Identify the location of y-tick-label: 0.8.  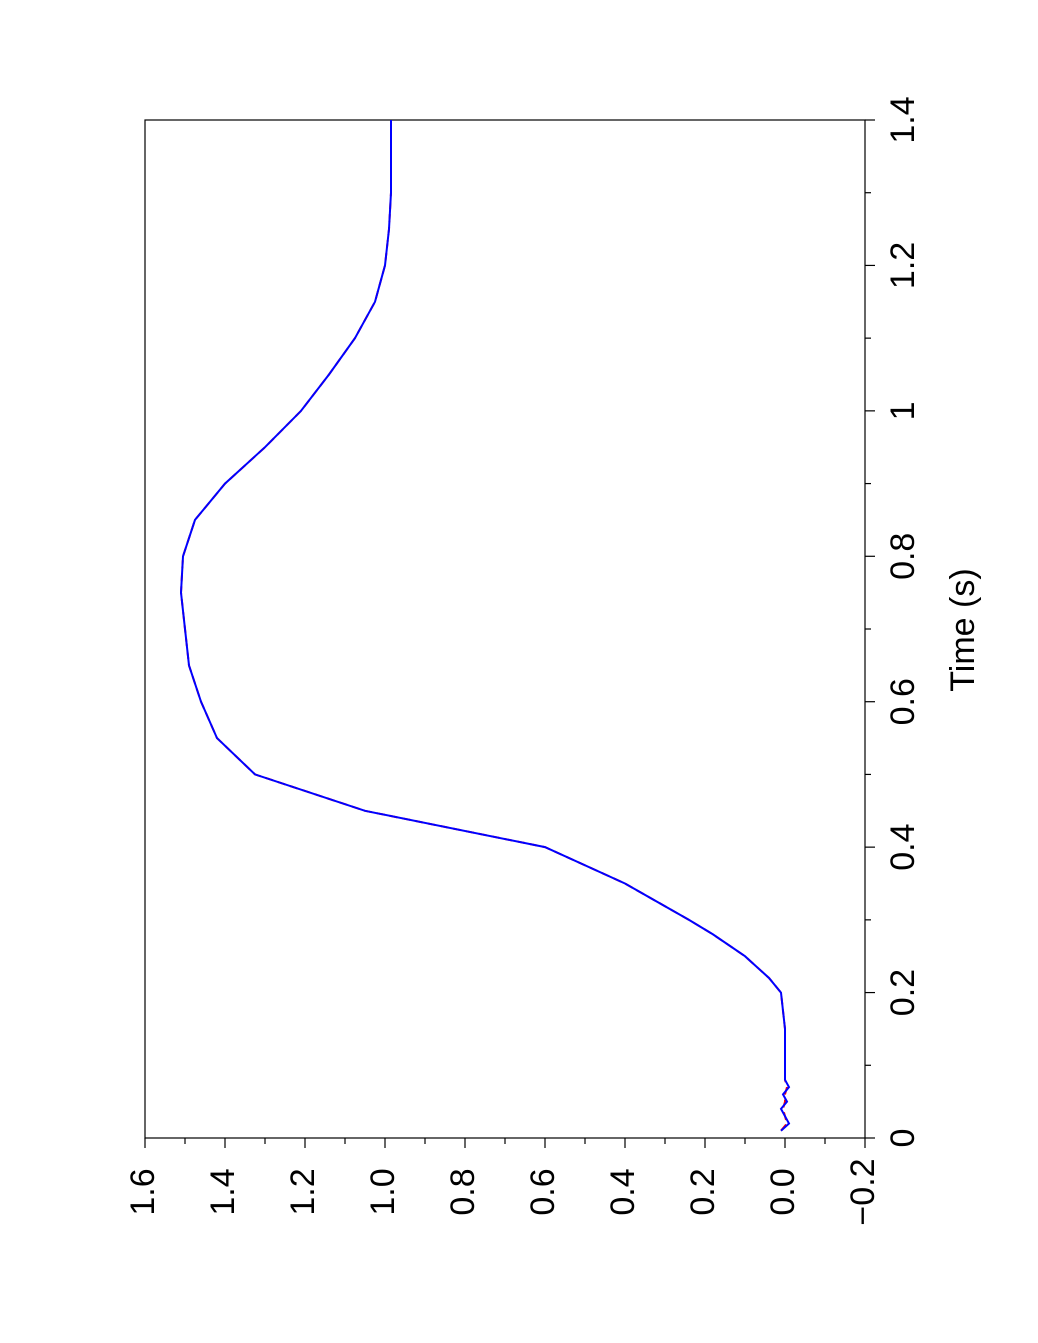
(463, 1191).